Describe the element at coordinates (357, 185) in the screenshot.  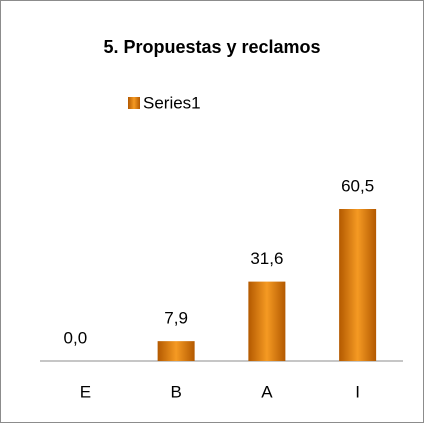
I see `data-label: 60,5` at that location.